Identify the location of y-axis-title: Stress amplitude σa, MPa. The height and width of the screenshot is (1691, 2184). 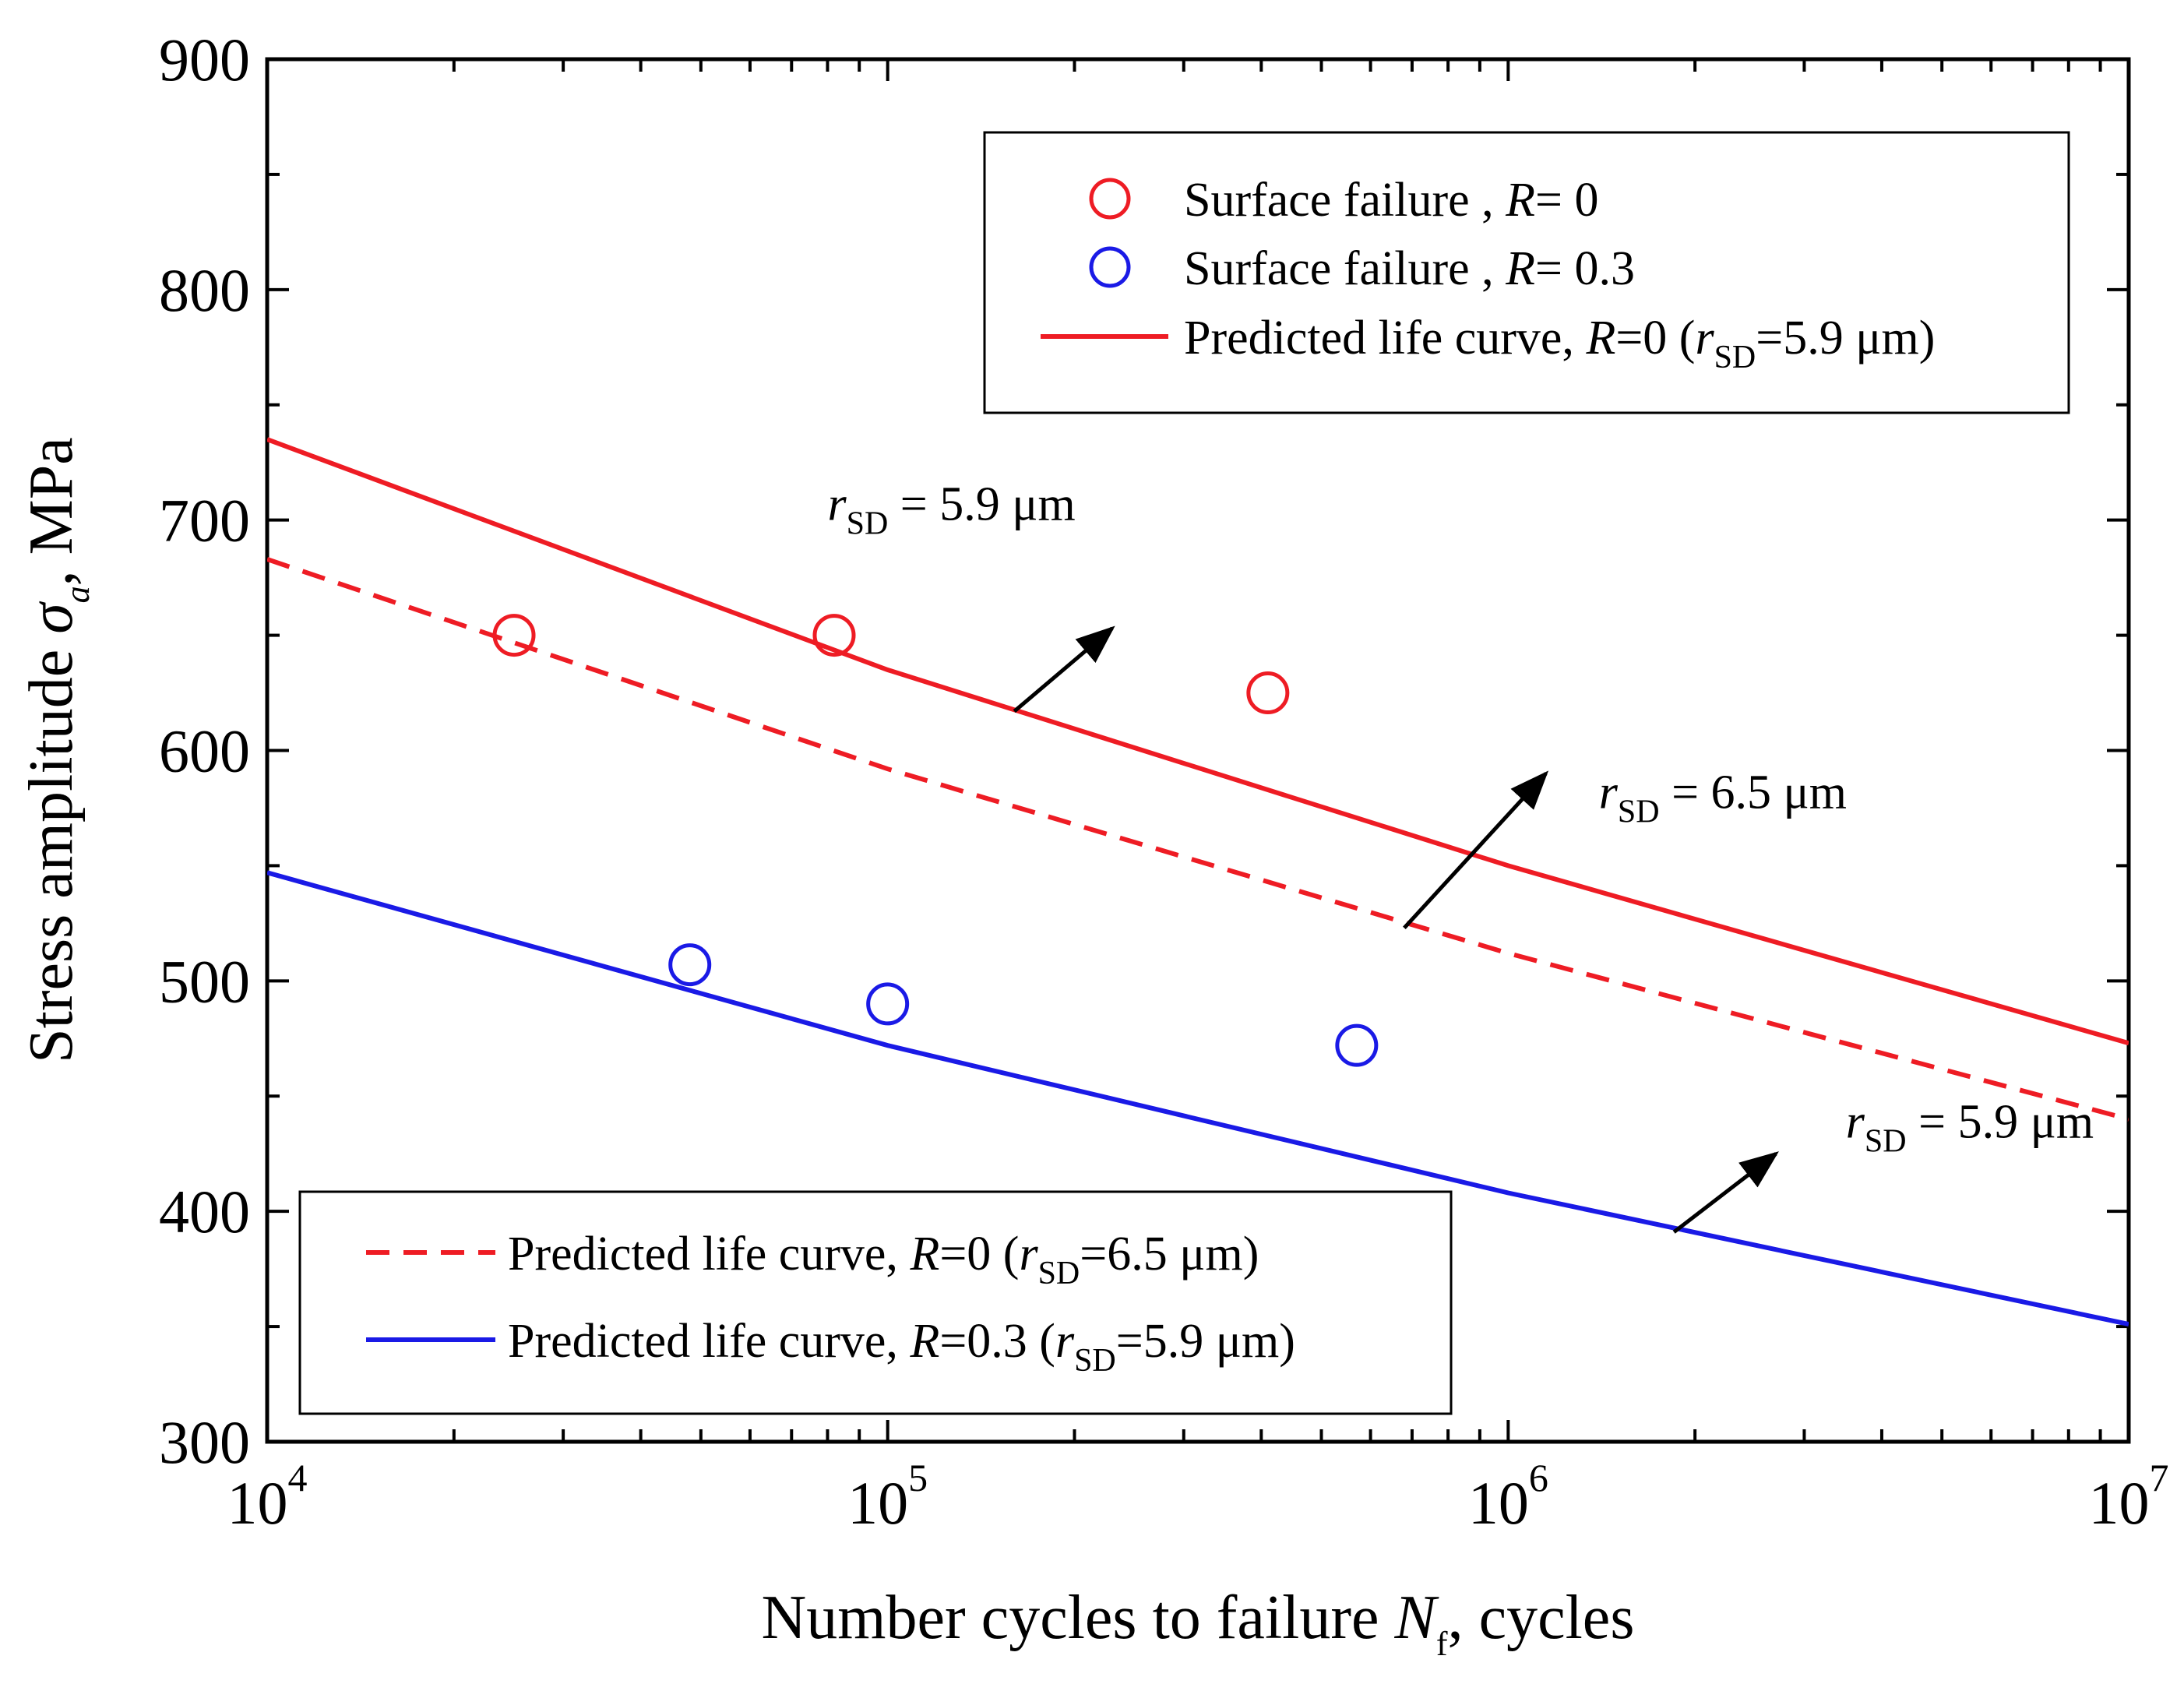
(57, 750).